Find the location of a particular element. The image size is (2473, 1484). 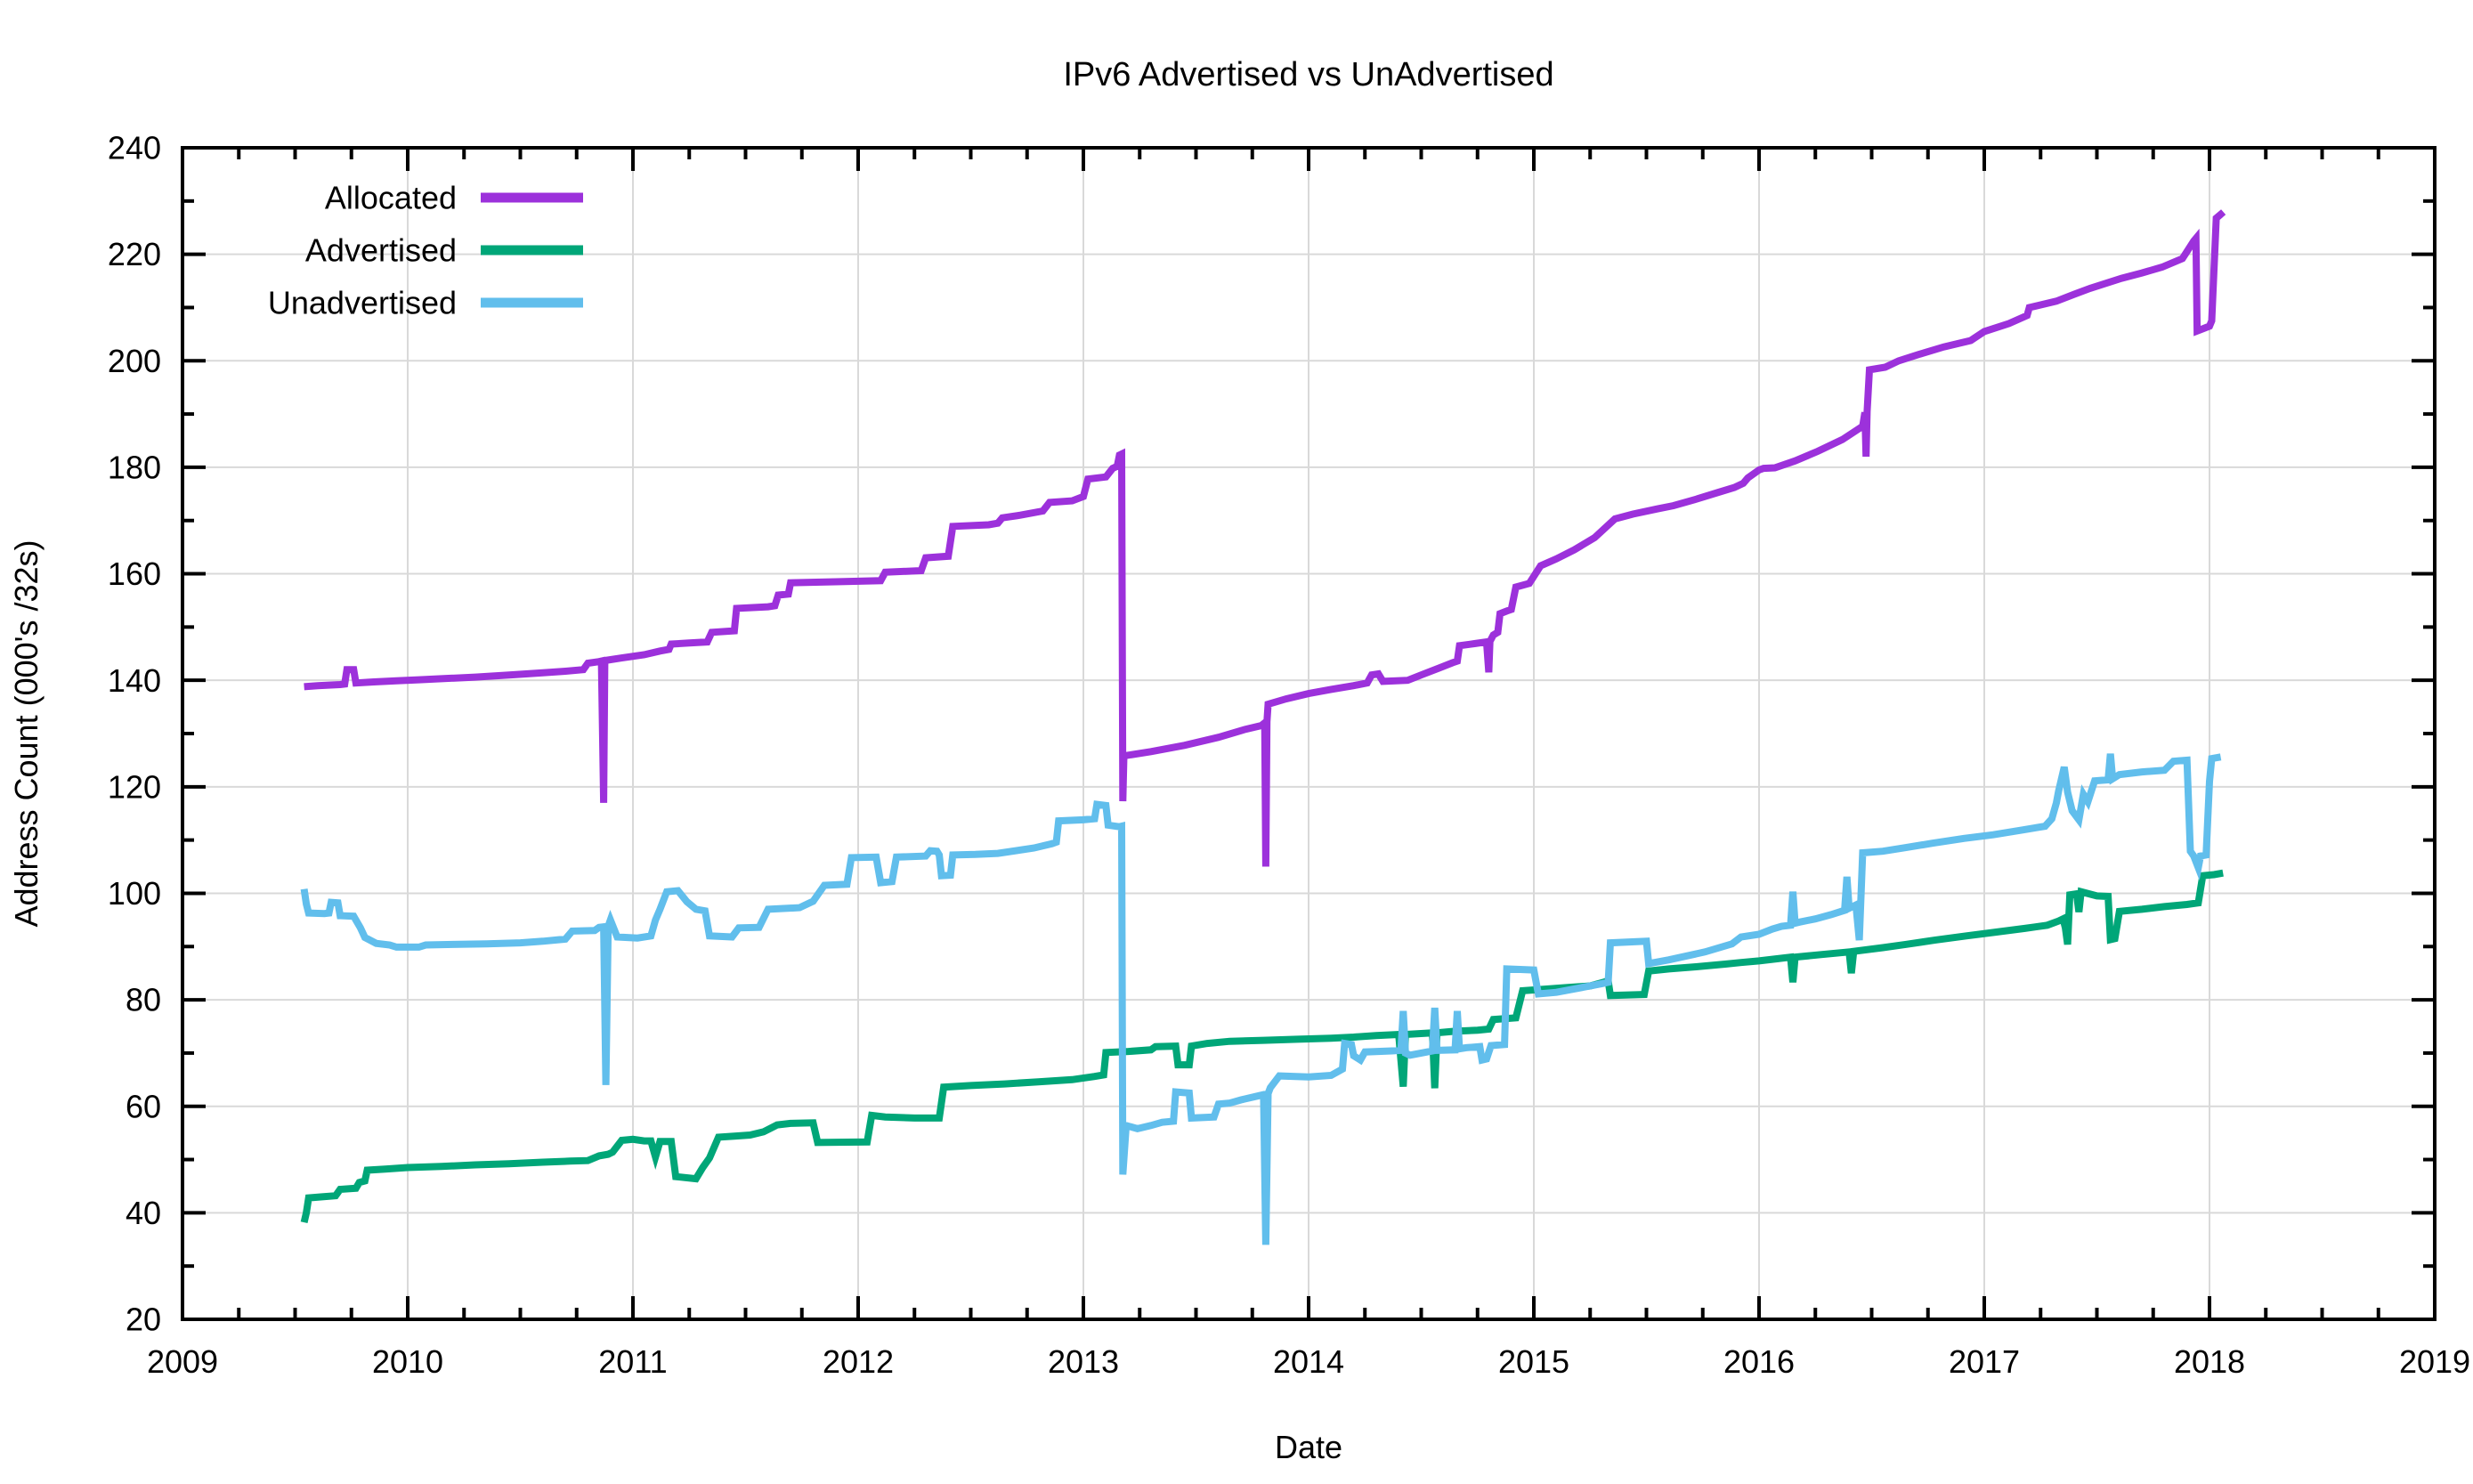

y-tick-label: 180 is located at coordinates (134, 468).